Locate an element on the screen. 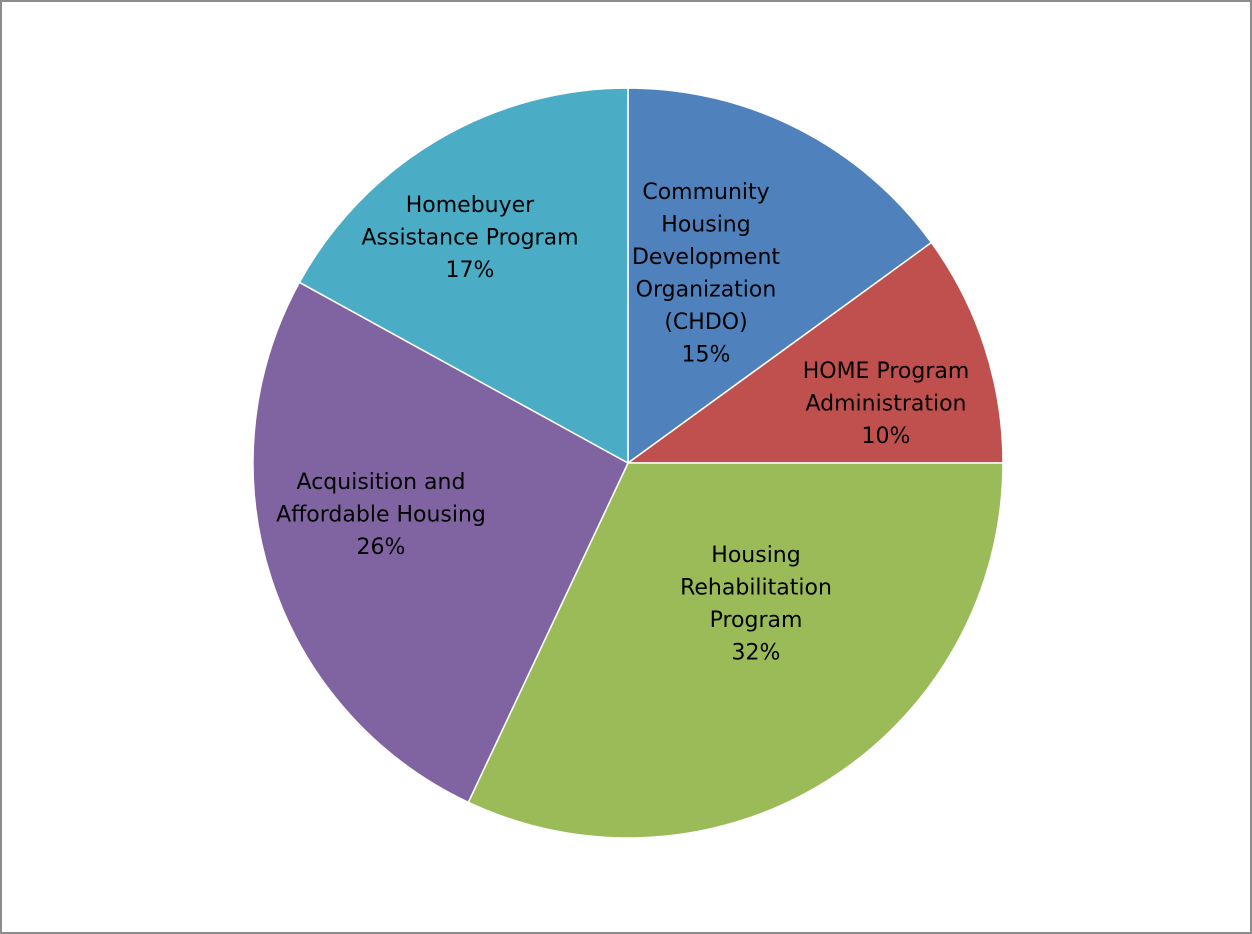 This screenshot has width=1252, height=934. slice-label-5: Homebuyer Assistance Program 17% is located at coordinates (469, 238).